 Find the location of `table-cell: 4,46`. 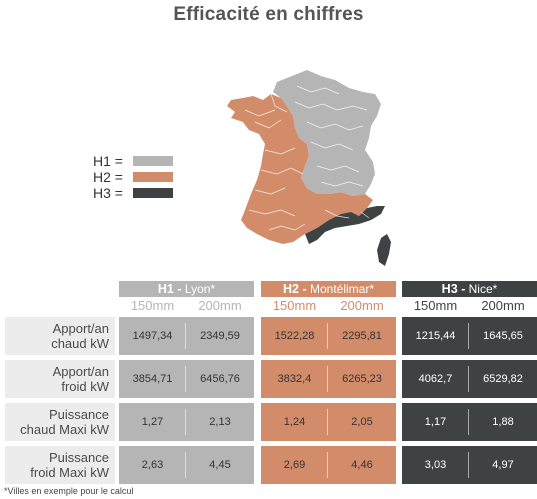

table-cell: 4,46 is located at coordinates (362, 465).